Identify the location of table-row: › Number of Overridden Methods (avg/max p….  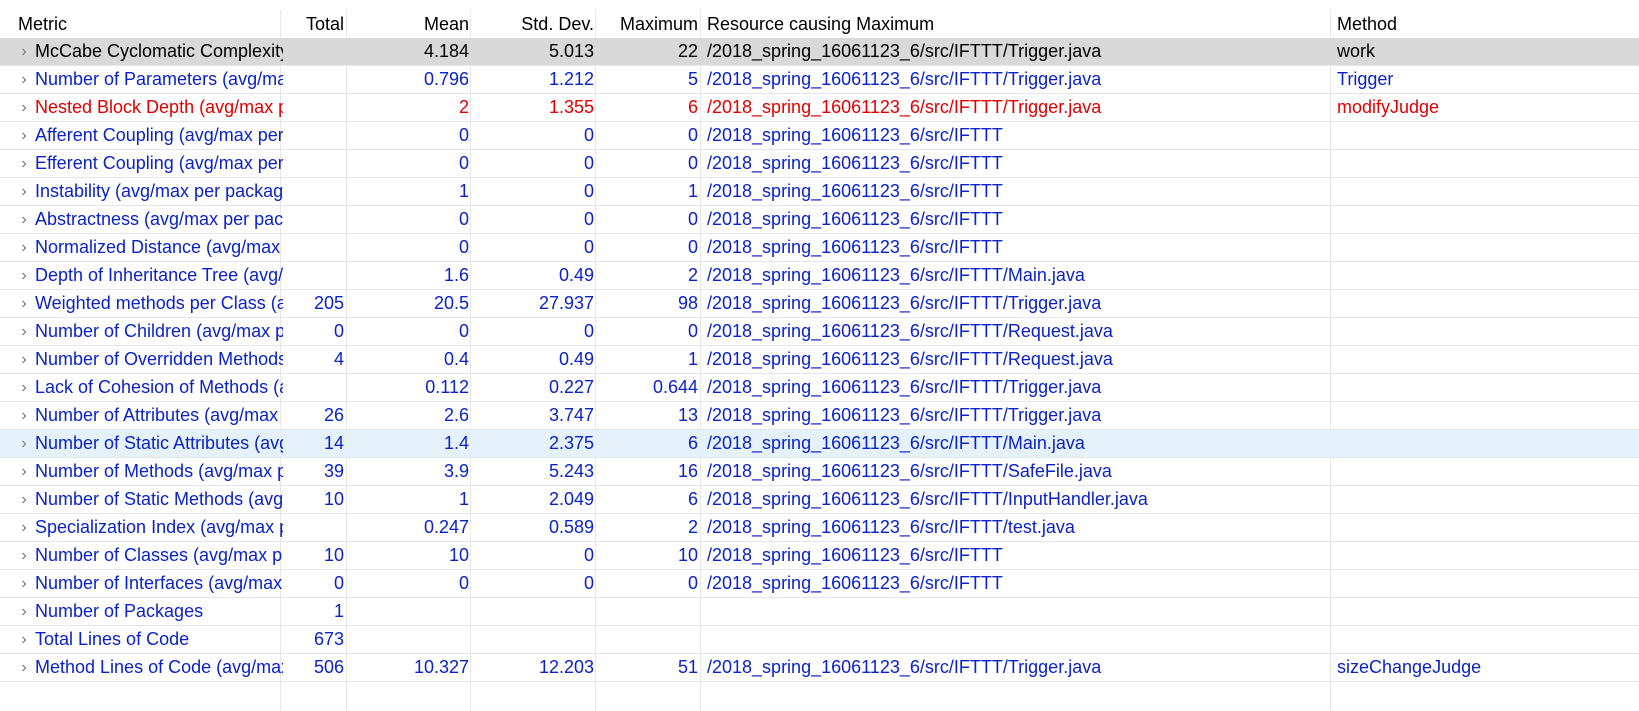
(819, 360).